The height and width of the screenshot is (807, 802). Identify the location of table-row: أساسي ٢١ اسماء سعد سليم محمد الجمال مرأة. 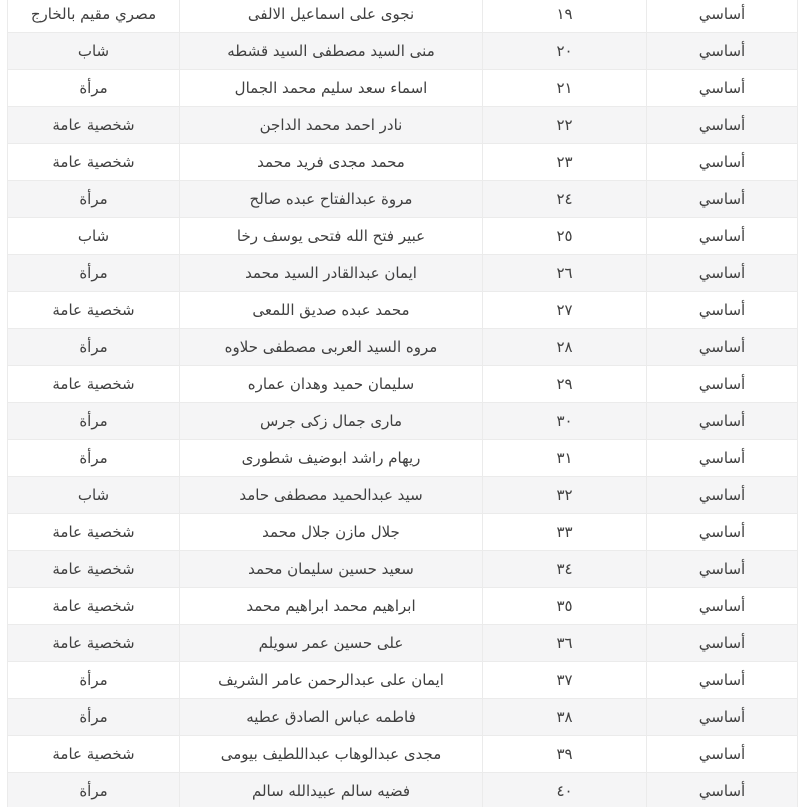
(402, 88).